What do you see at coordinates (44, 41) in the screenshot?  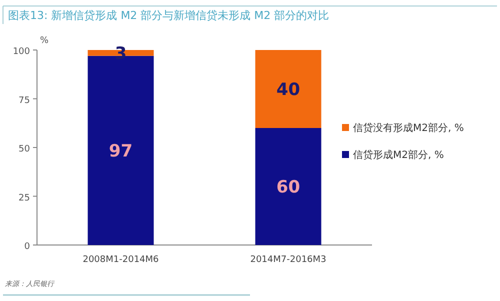 I see `y-axis-title: %` at bounding box center [44, 41].